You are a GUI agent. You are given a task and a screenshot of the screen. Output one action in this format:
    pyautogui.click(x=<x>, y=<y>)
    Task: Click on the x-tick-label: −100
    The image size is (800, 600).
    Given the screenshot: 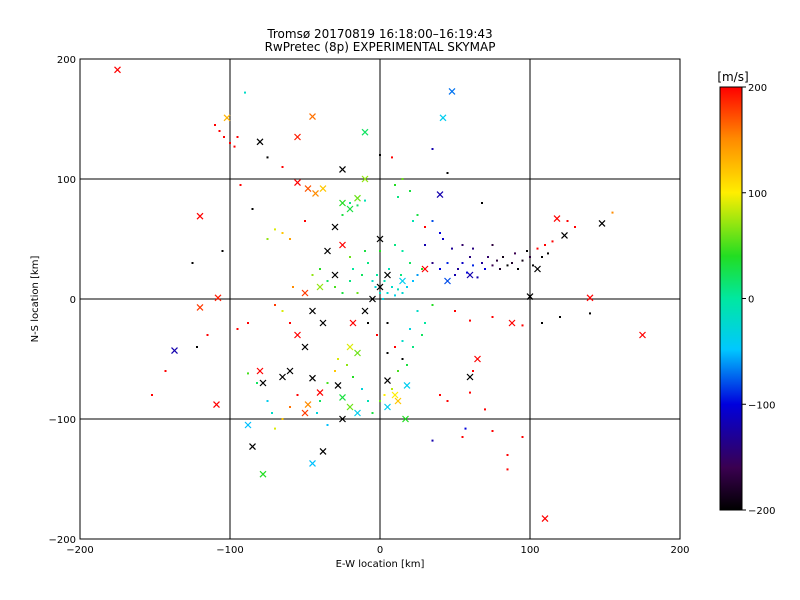 What is the action you would take?
    pyautogui.click(x=229, y=550)
    